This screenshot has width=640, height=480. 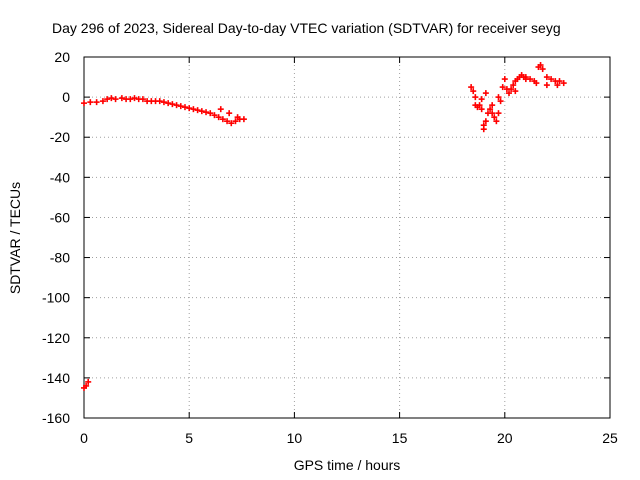 I want to click on x-tick-label: 20, so click(x=505, y=438).